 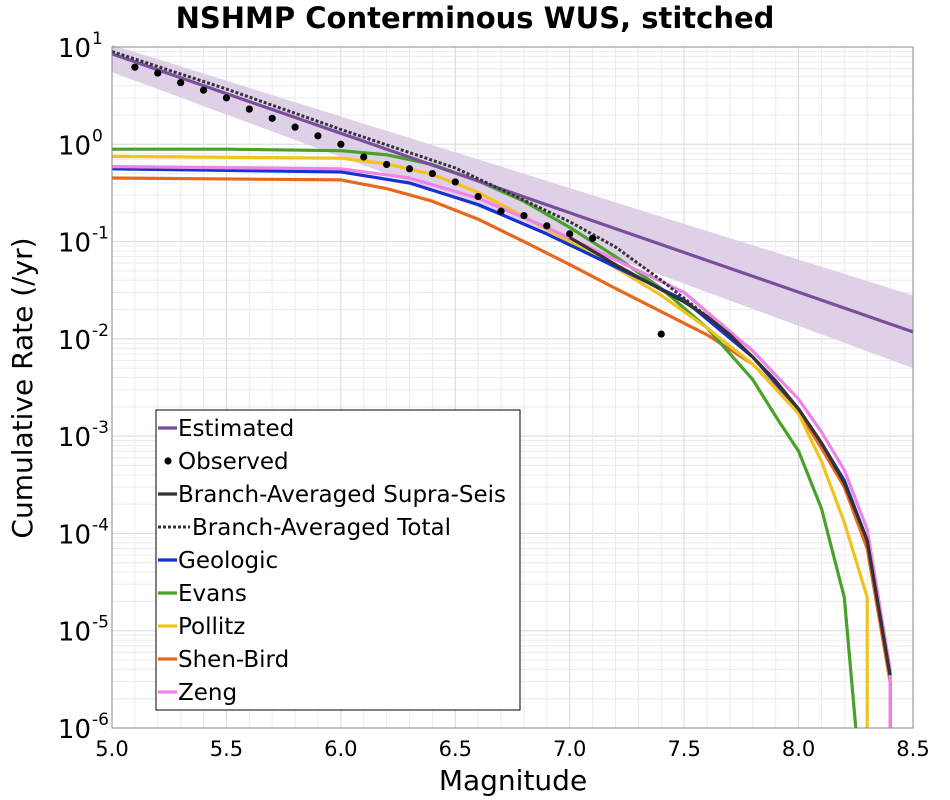 I want to click on legend-label: Geologic, so click(x=228, y=561).